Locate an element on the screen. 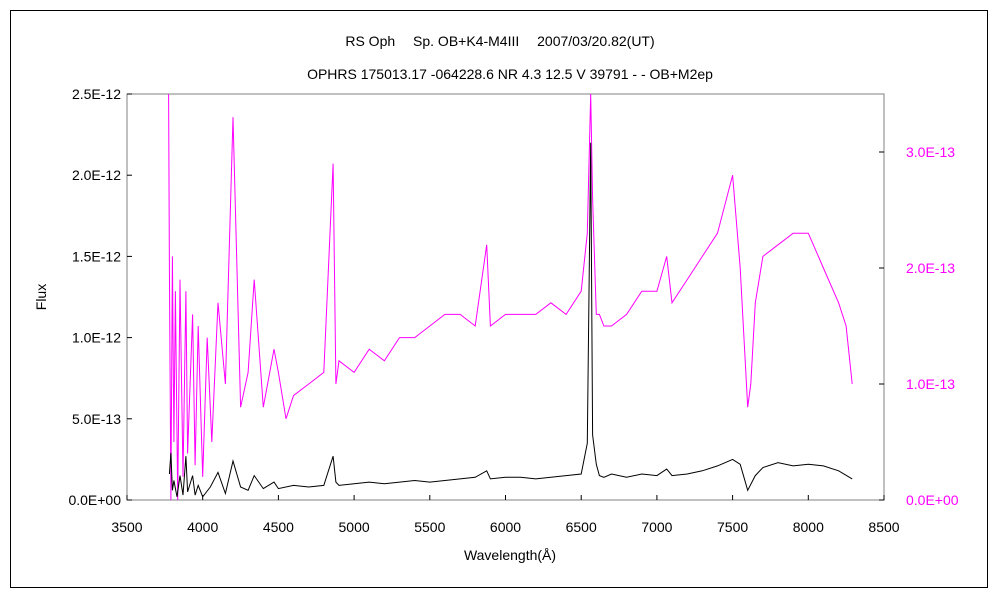  x-tick-label: 7000 is located at coordinates (656, 527).